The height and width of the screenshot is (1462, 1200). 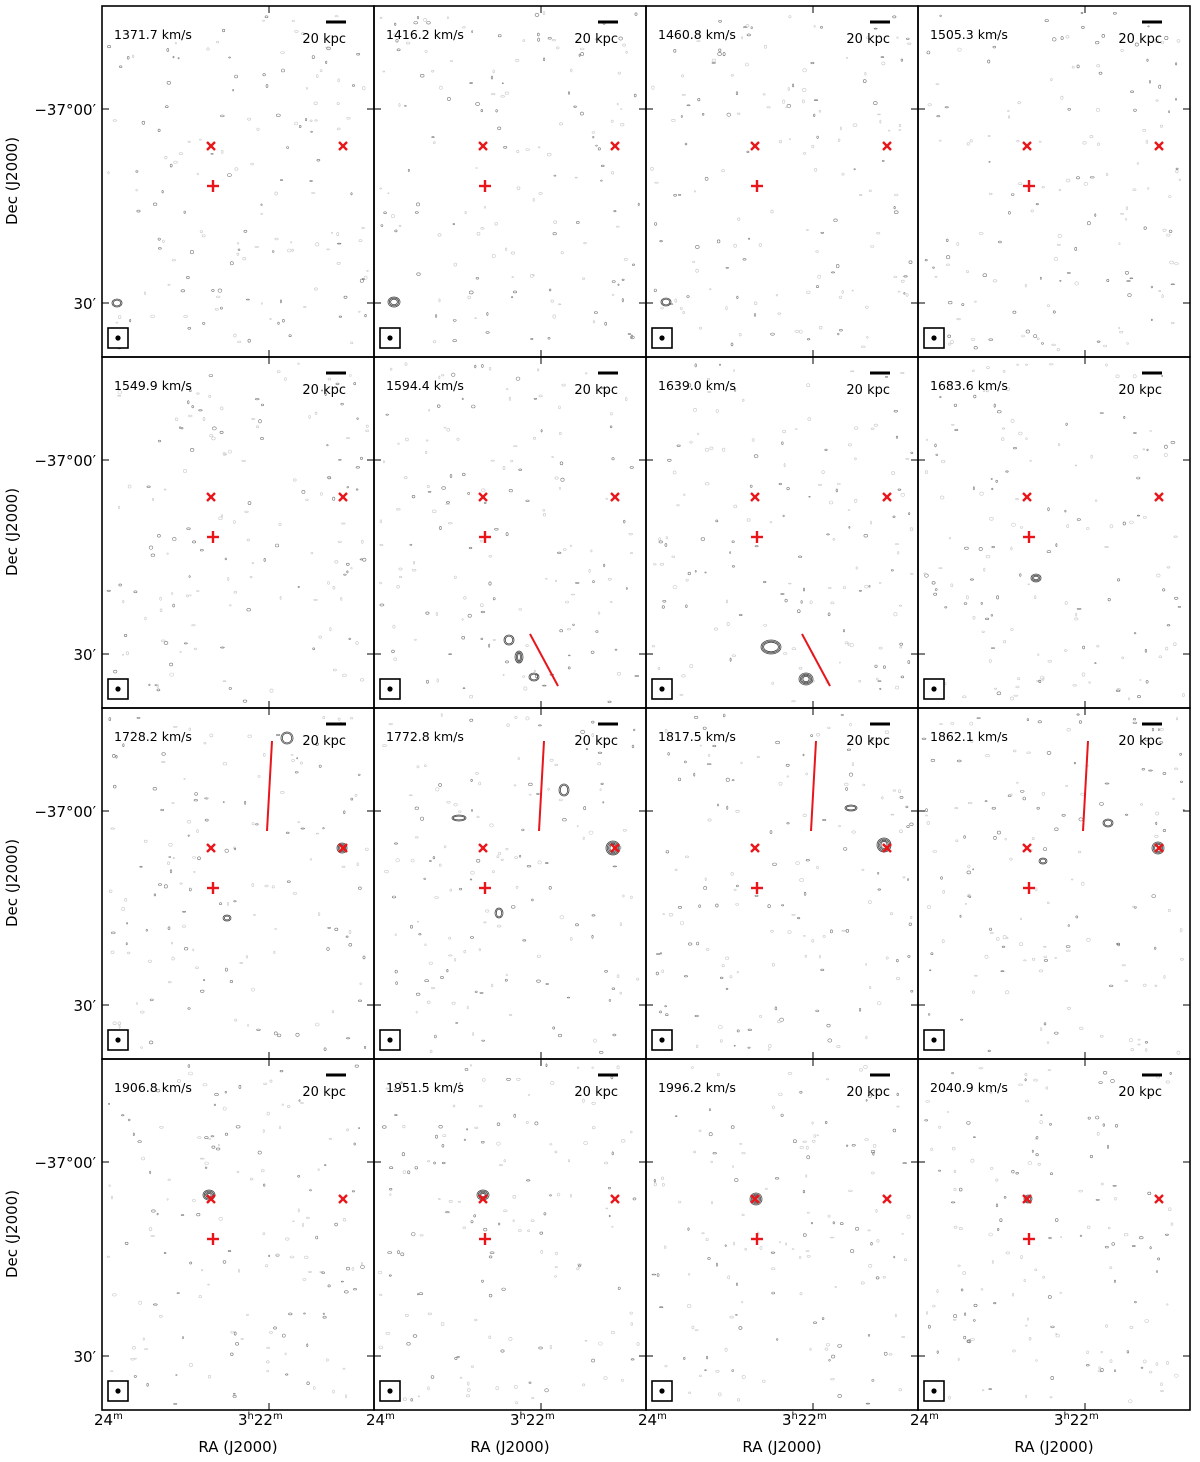 I want to click on x-marker, so click(x=615, y=146).